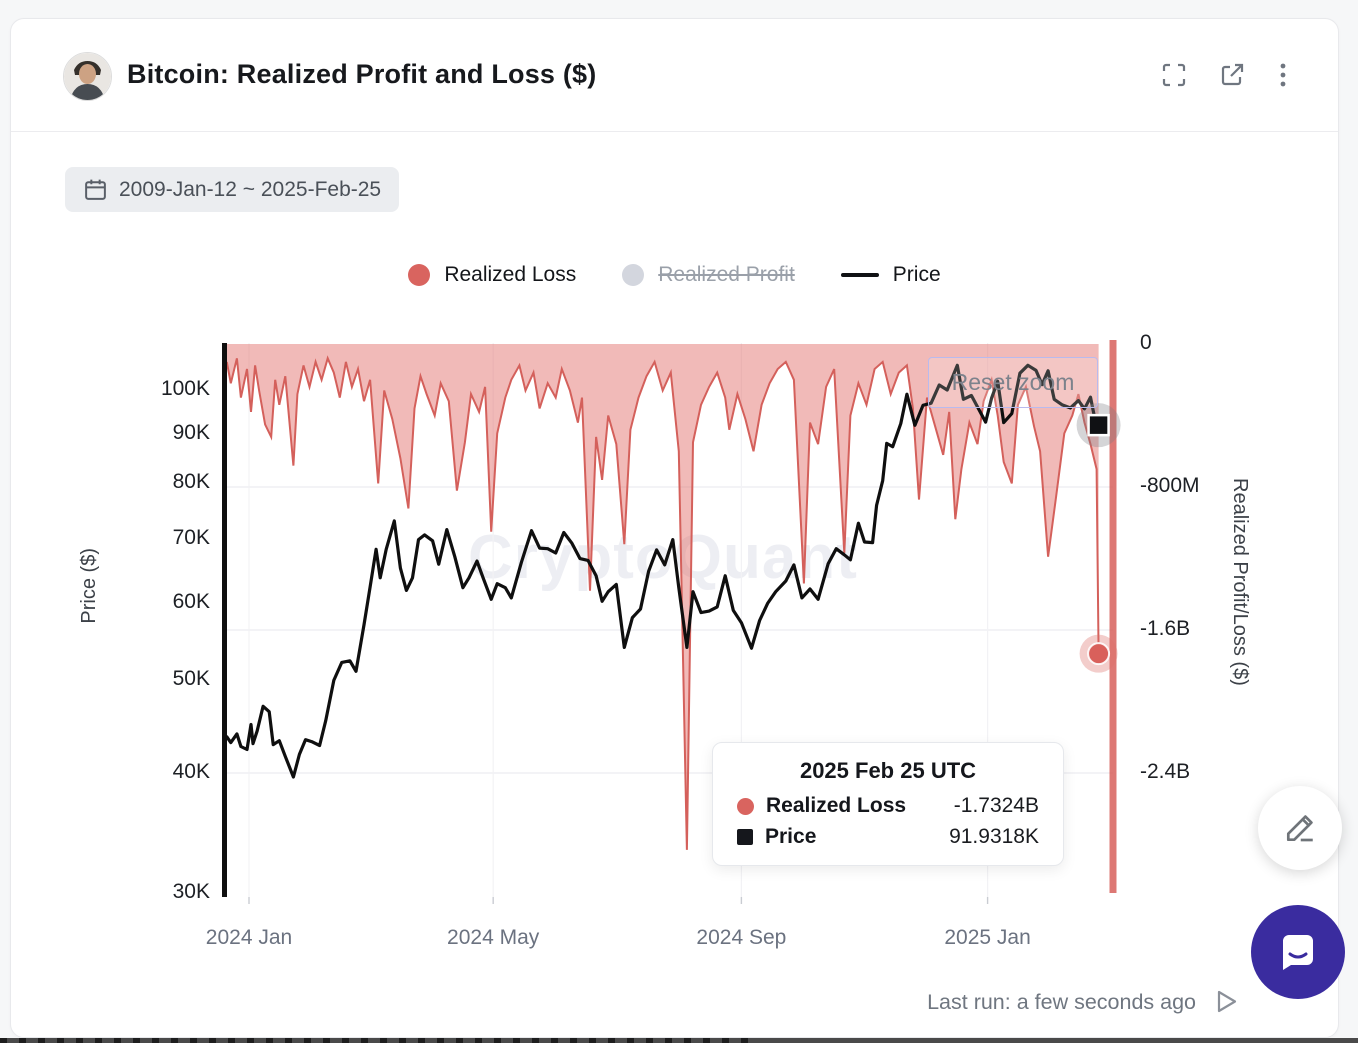 The width and height of the screenshot is (1358, 1043). What do you see at coordinates (185, 388) in the screenshot?
I see `axis-tick-label: 100K` at bounding box center [185, 388].